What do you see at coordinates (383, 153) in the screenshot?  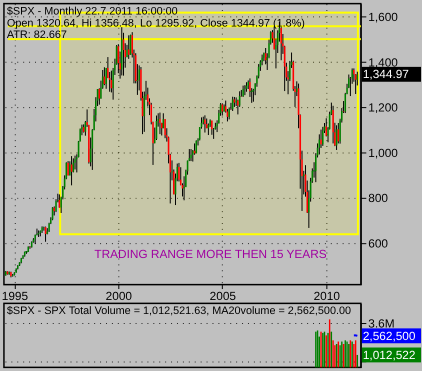 I see `y-tick-label: 1,000` at bounding box center [383, 153].